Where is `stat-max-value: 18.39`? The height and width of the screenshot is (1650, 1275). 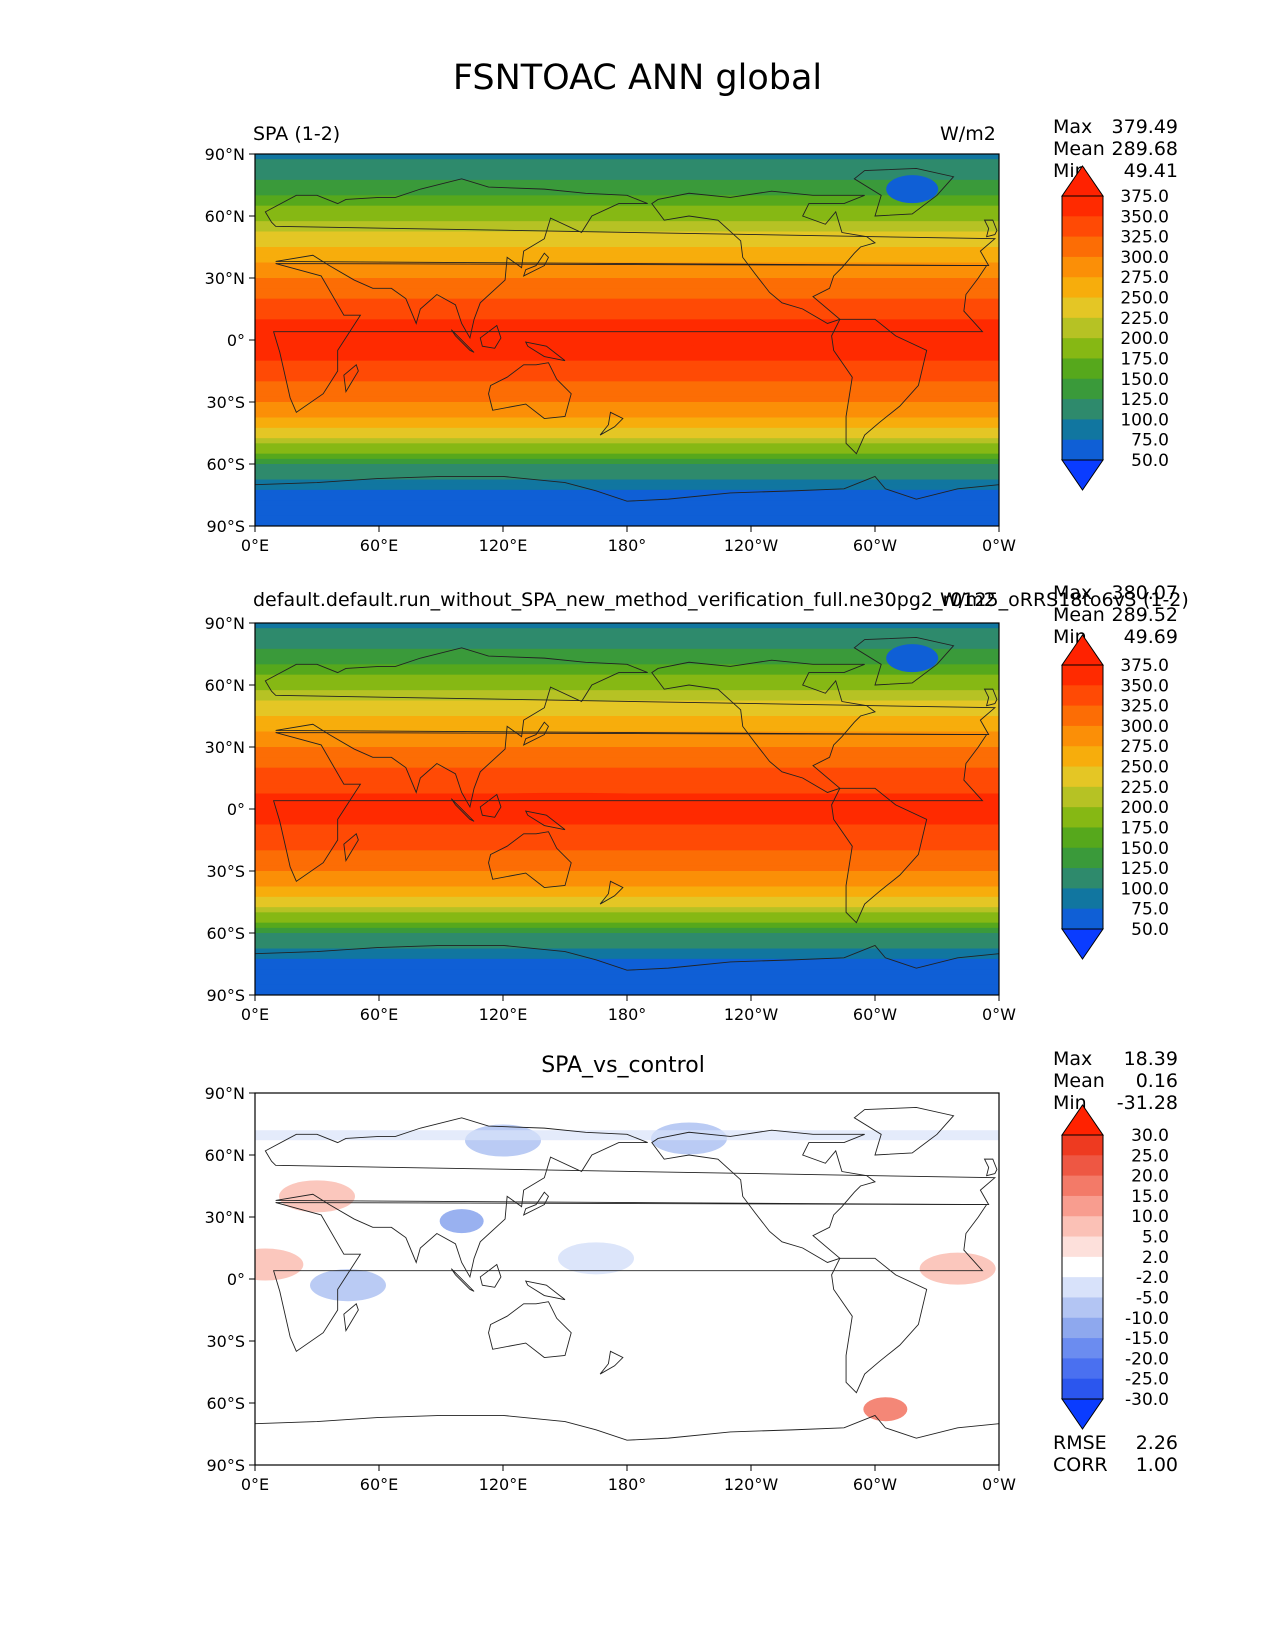 stat-max-value: 18.39 is located at coordinates (1150, 1059).